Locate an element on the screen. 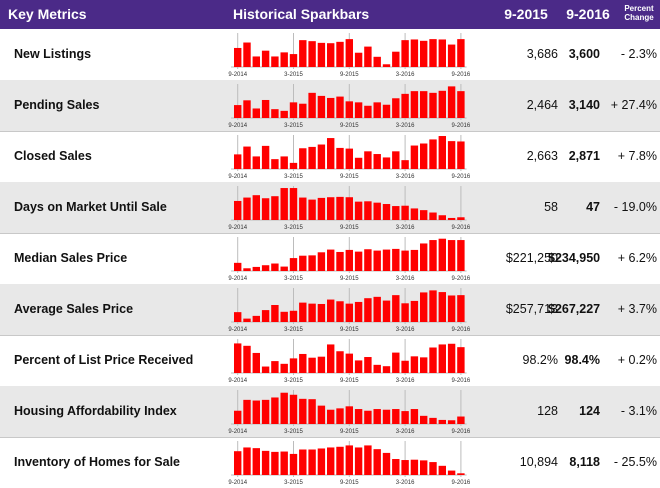 Image resolution: width=660 pixels, height=488 pixels. value-2016: 98.4% is located at coordinates (582, 360).